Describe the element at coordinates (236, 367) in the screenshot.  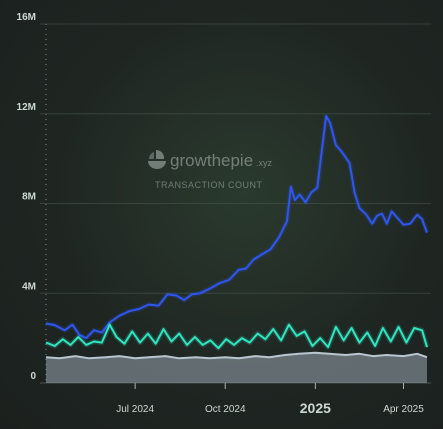
I see `series-gray-area` at that location.